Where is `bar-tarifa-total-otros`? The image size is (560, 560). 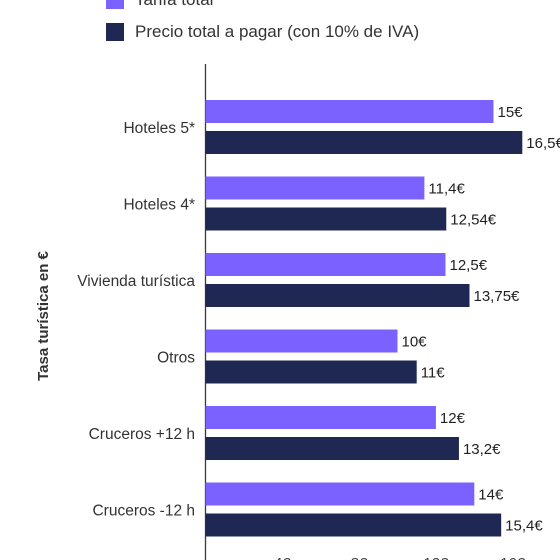
bar-tarifa-total-otros is located at coordinates (301, 341).